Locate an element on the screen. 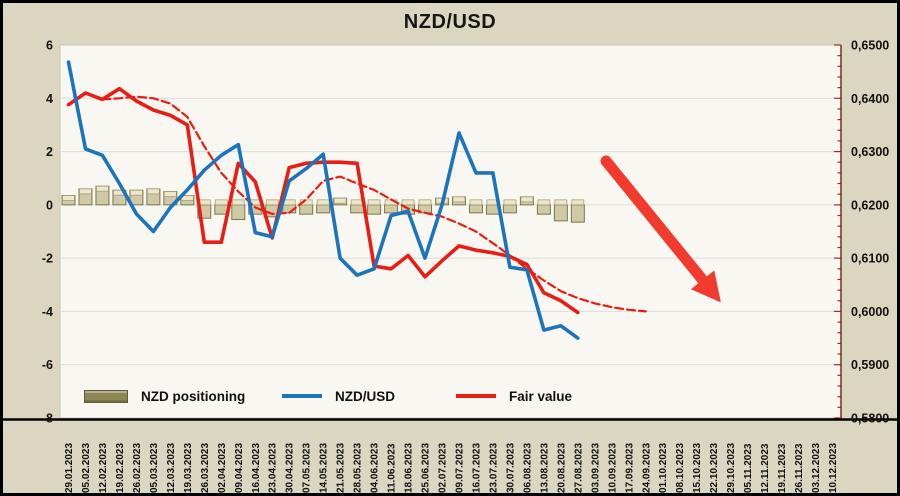 The height and width of the screenshot is (496, 900). x-axis-tick-label: 23.07.2023 is located at coordinates (493, 468).